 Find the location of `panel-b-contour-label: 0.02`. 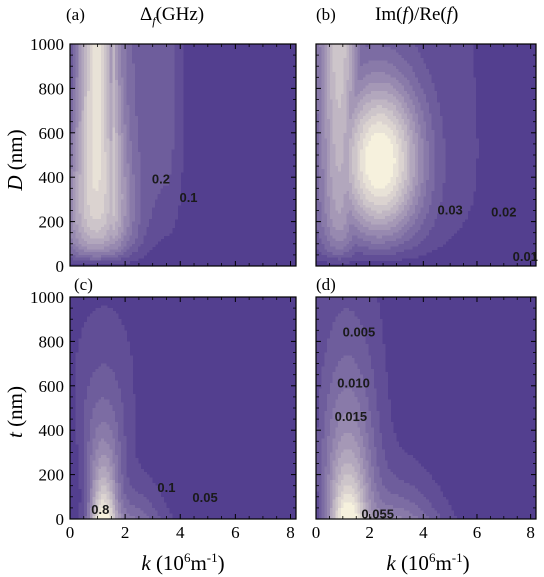

panel-b-contour-label: 0.02 is located at coordinates (503, 212).